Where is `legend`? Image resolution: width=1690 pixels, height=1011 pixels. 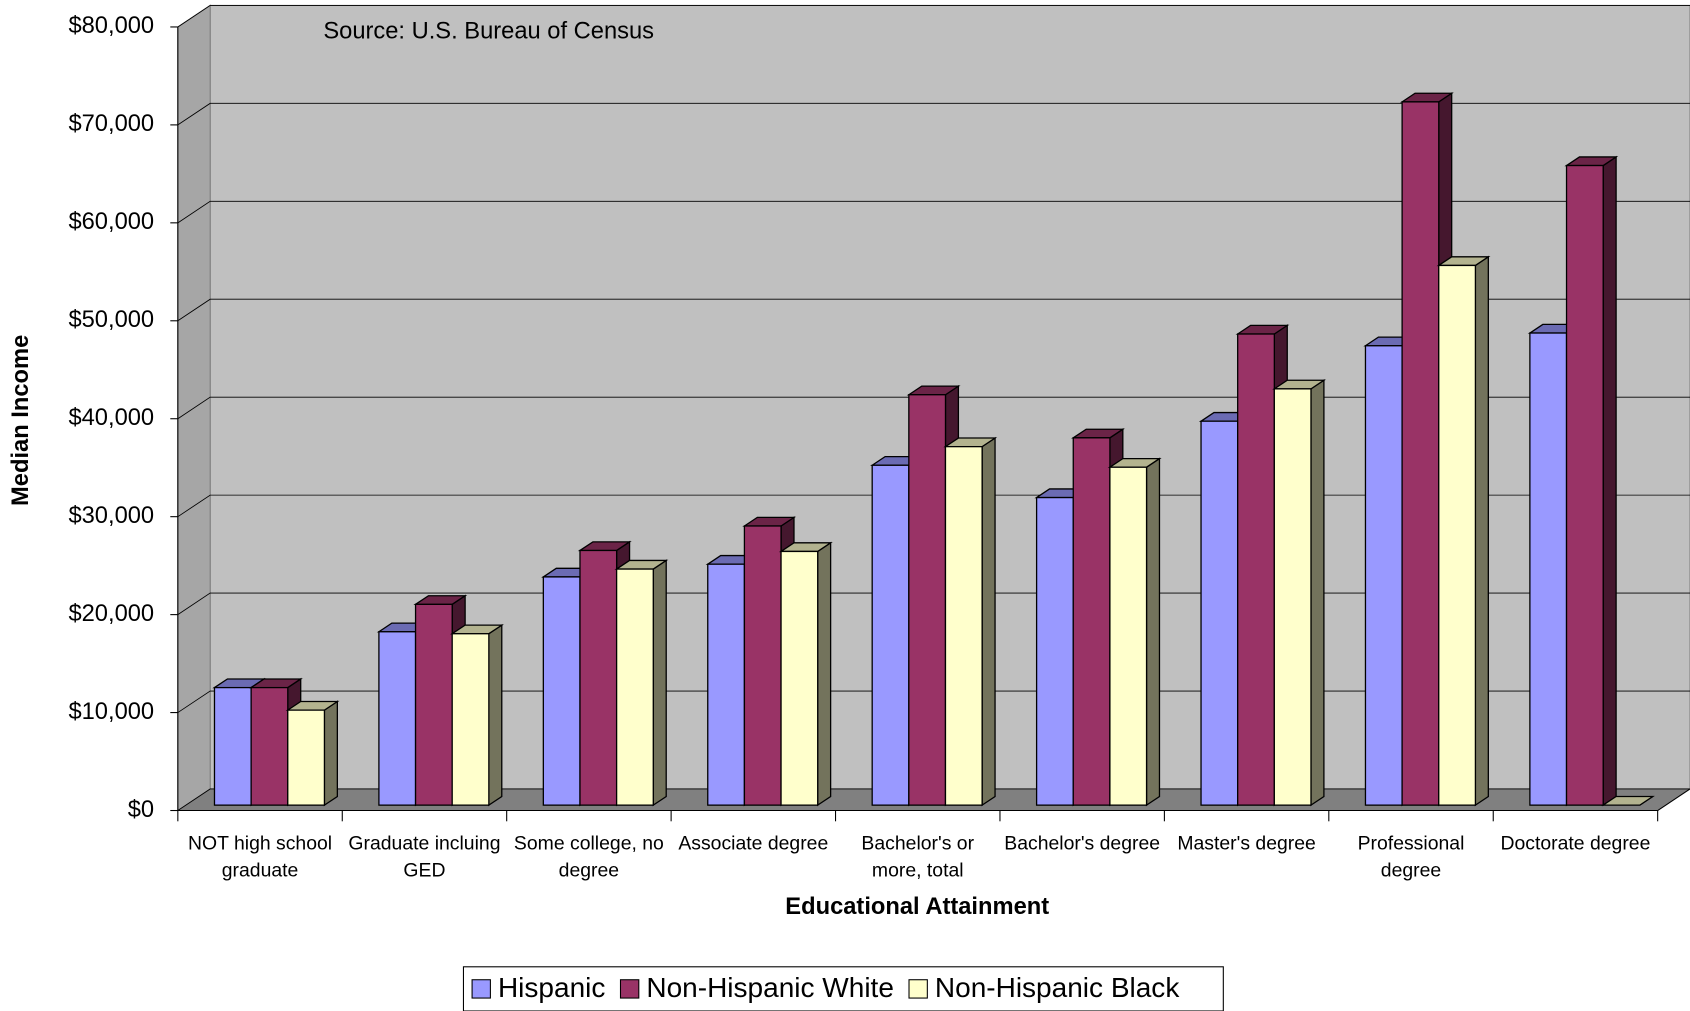 legend is located at coordinates (843, 988).